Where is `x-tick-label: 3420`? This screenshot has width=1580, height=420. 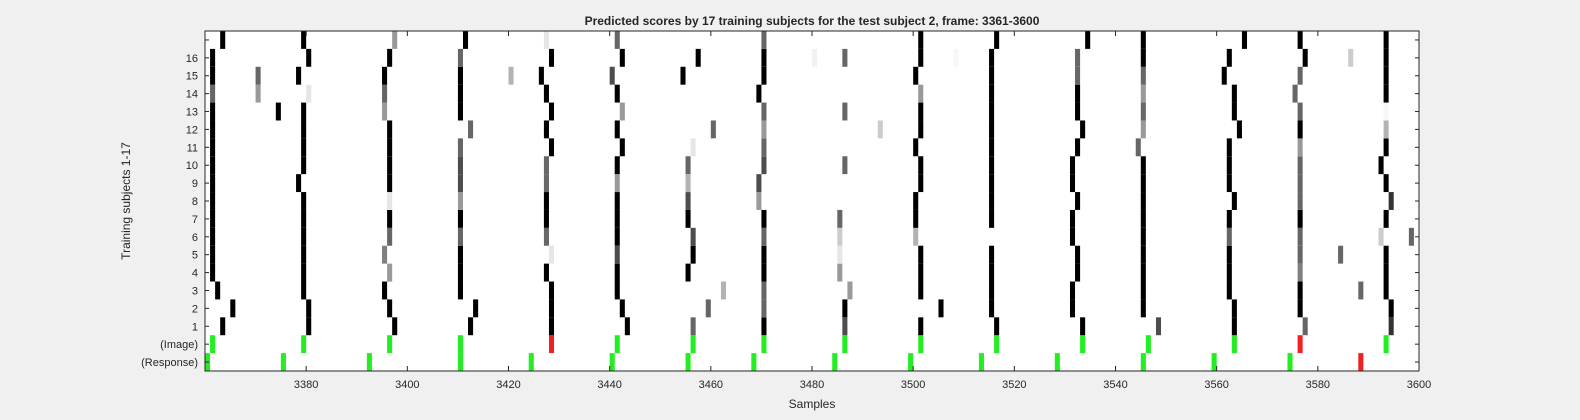 x-tick-label: 3420 is located at coordinates (508, 385).